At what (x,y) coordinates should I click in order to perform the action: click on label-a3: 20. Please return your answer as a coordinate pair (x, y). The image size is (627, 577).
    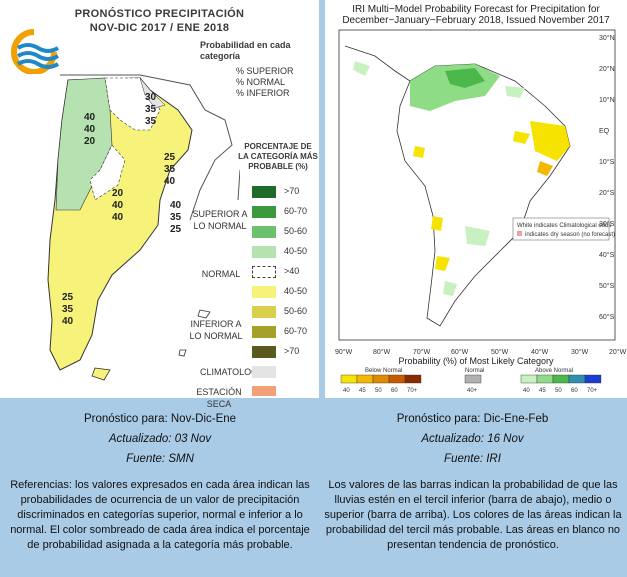
    Looking at the image, I should click on (90, 141).